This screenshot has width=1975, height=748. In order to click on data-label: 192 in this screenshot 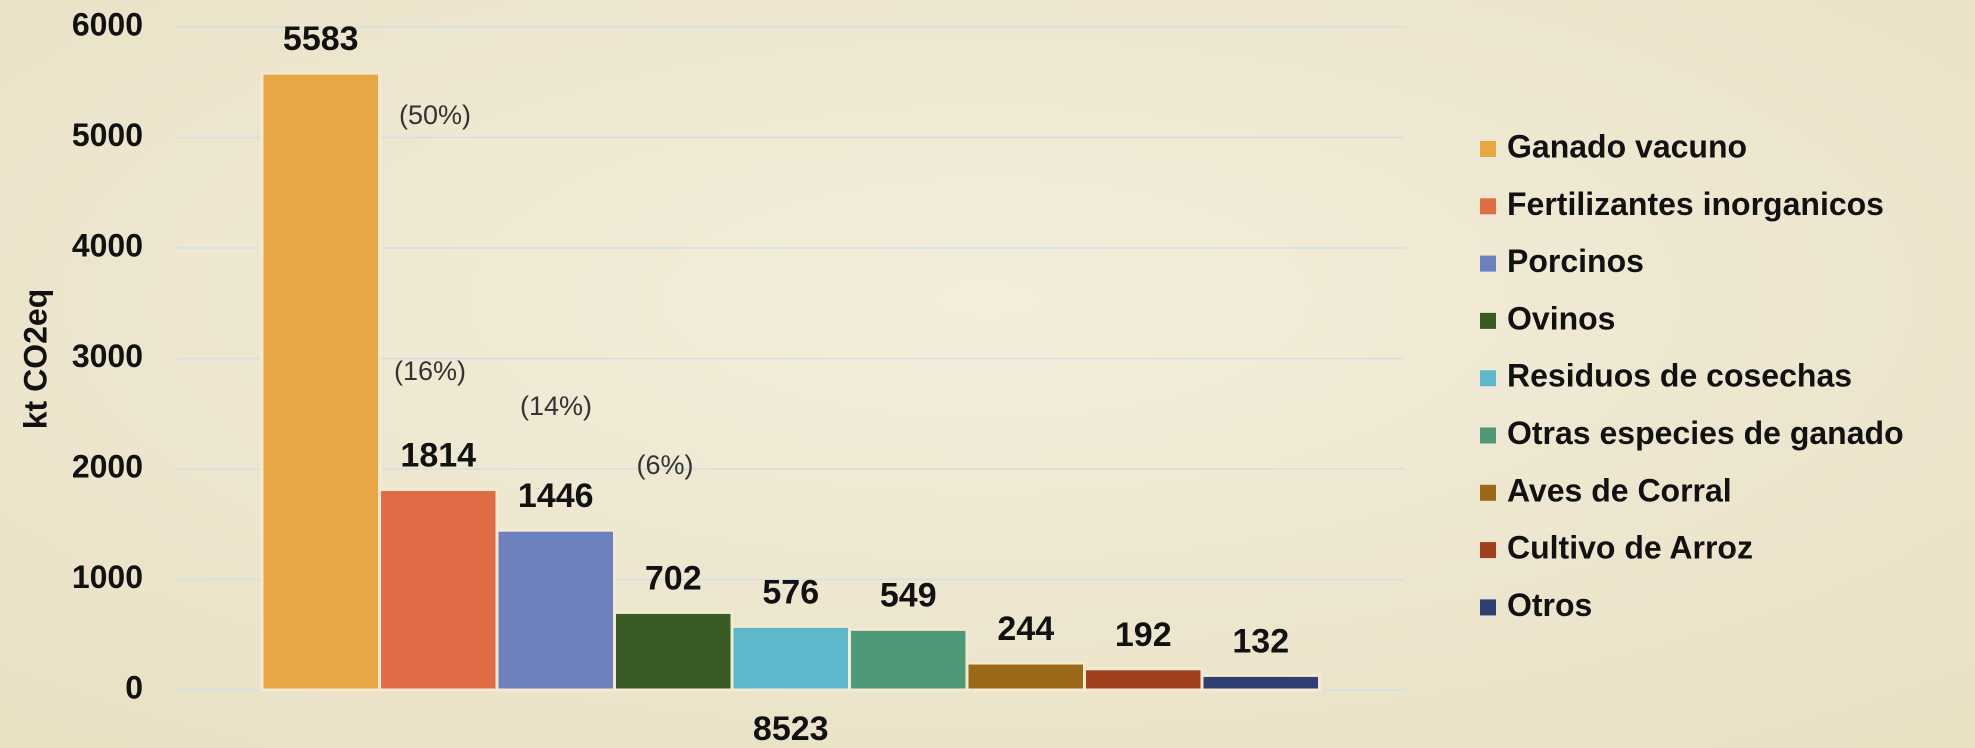, I will do `click(1143, 635)`.